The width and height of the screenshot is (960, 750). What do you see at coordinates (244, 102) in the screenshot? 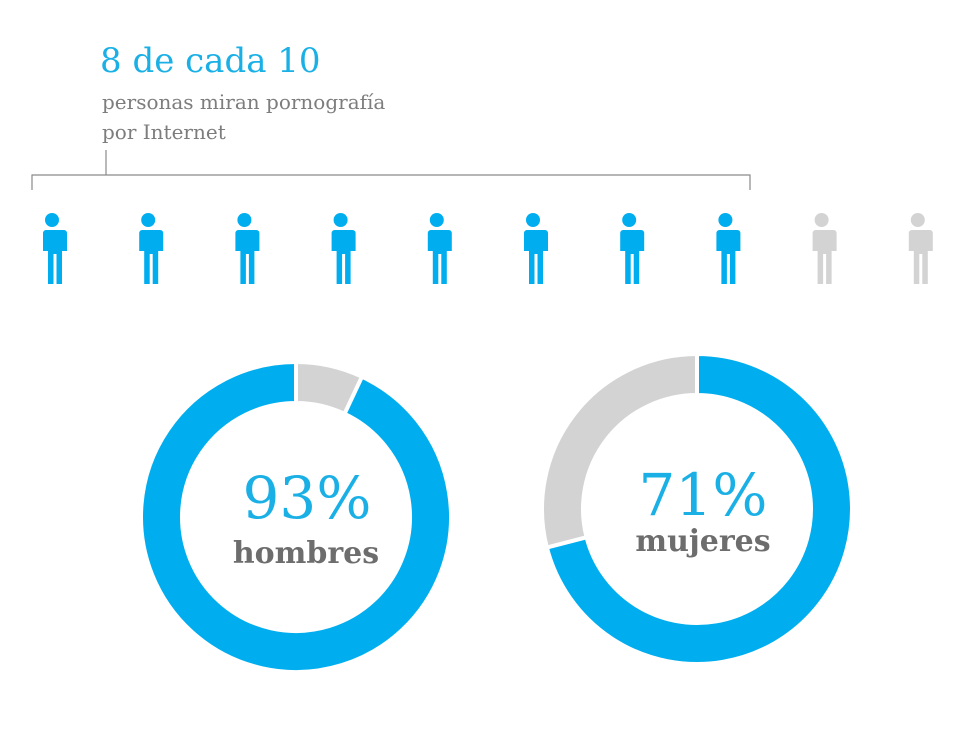
I see `subheadline-line-1: personas miran pornografía` at bounding box center [244, 102].